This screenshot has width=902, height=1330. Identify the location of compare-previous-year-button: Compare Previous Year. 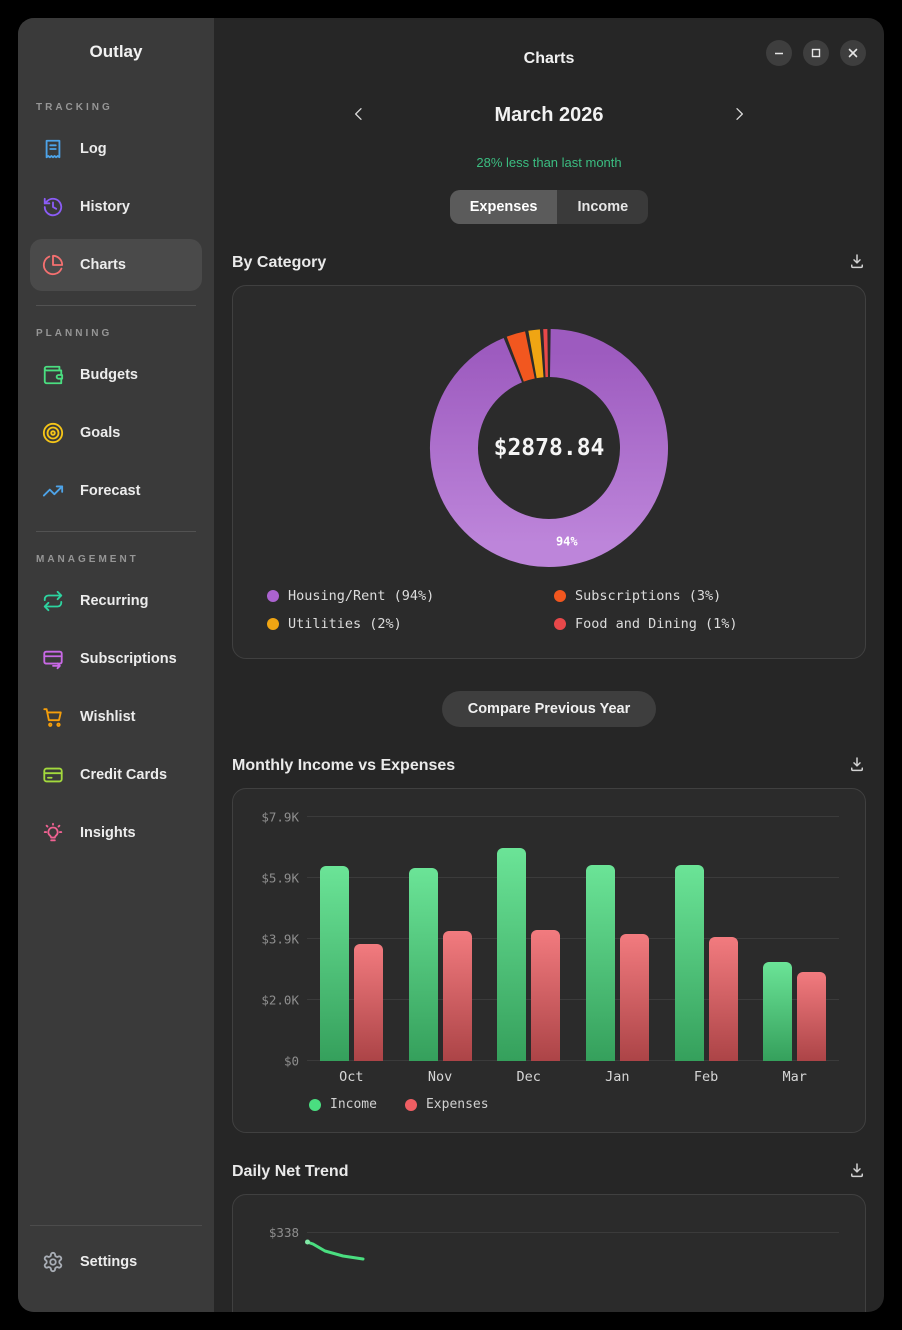
(549, 709).